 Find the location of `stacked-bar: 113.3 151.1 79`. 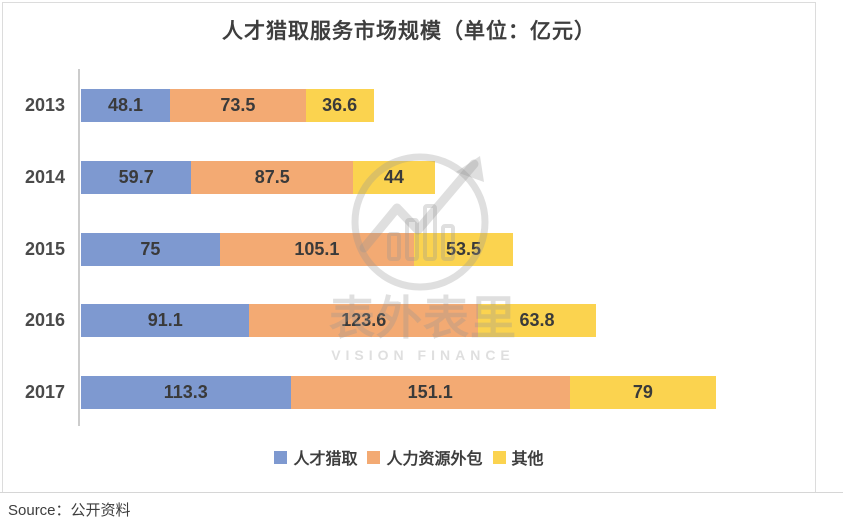

stacked-bar: 113.3 151.1 79 is located at coordinates (398, 392).